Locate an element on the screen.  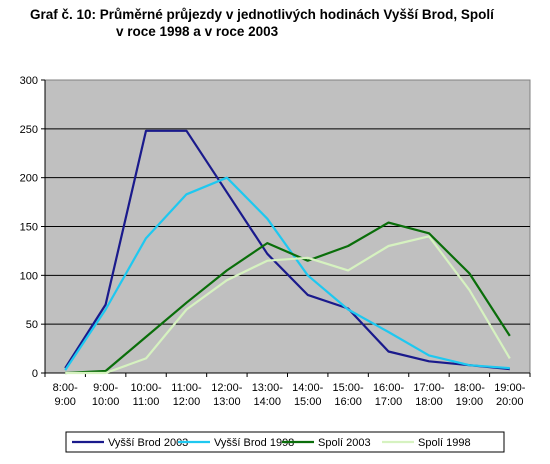
x-tick-label: 17:00 is located at coordinates (389, 402).